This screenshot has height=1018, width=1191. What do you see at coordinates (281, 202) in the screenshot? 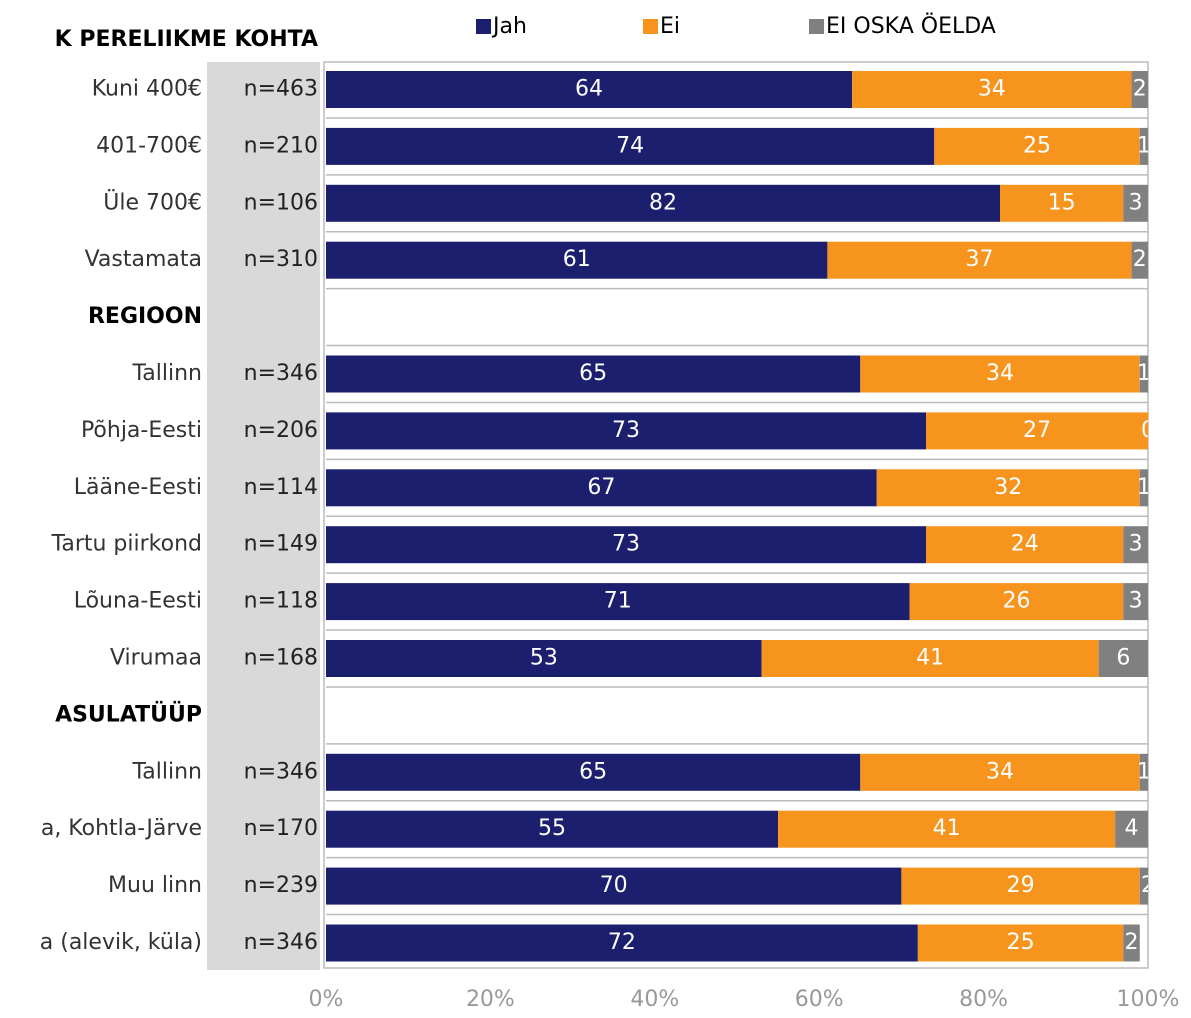
I see `n-label: n=106` at bounding box center [281, 202].